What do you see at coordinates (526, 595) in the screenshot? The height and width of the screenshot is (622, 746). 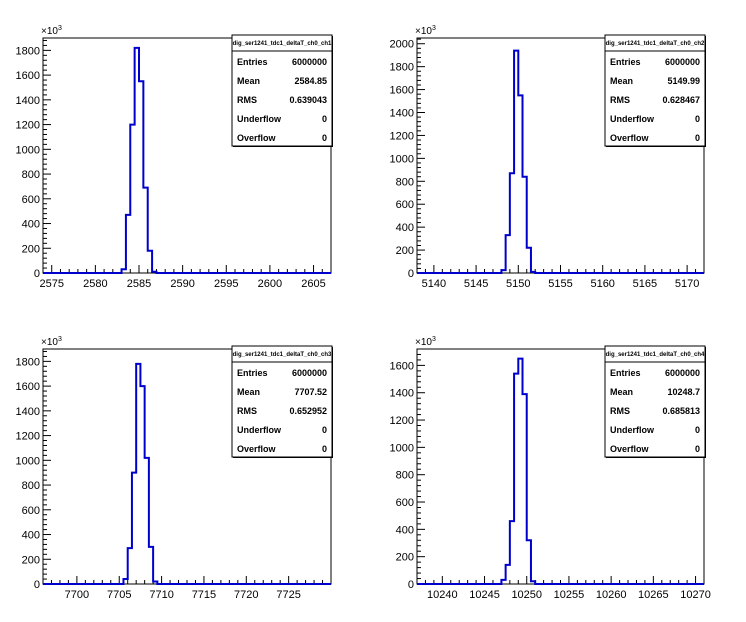 I see `x-tick-label: 10250` at bounding box center [526, 595].